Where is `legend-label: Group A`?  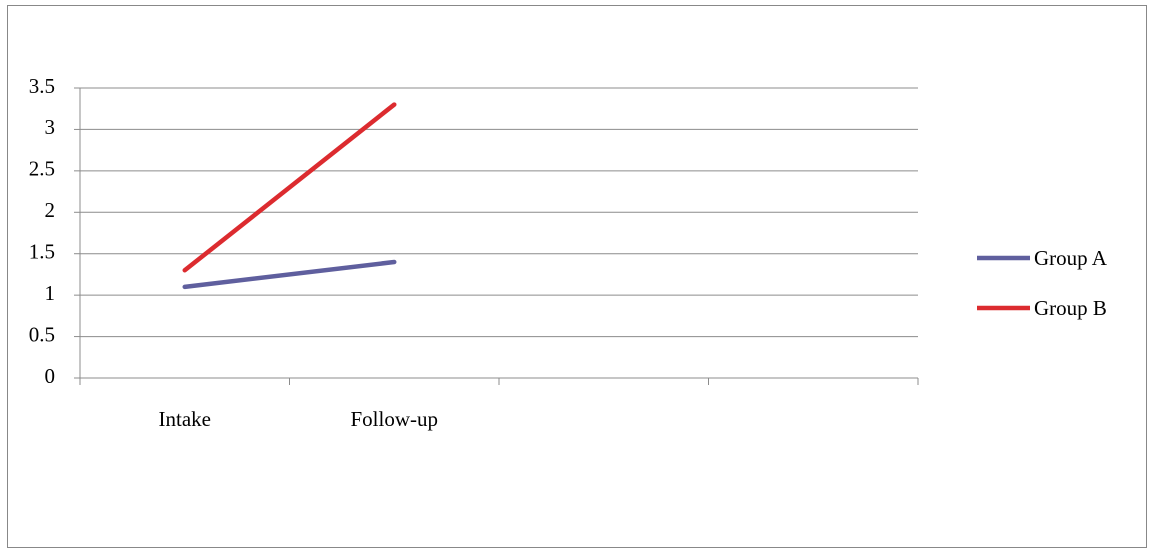 legend-label: Group A is located at coordinates (1071, 258).